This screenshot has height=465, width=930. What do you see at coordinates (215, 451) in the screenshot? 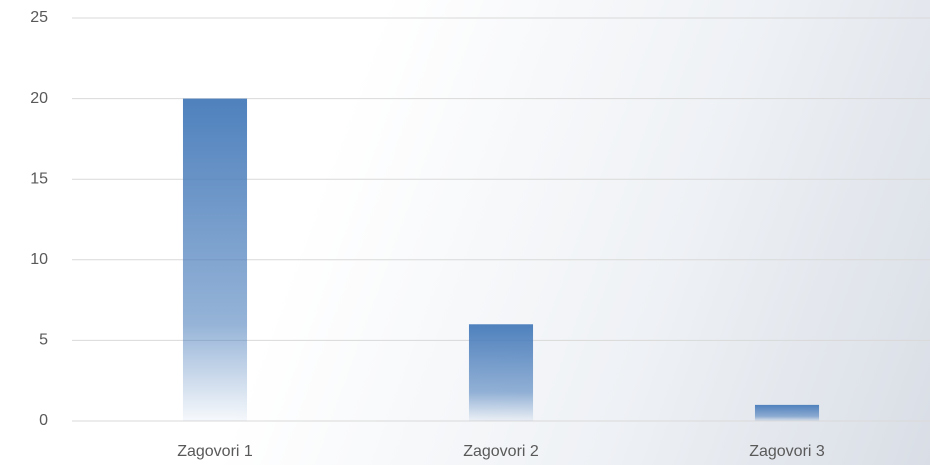
I see `x-tick-label: Zagovori 1` at bounding box center [215, 451].